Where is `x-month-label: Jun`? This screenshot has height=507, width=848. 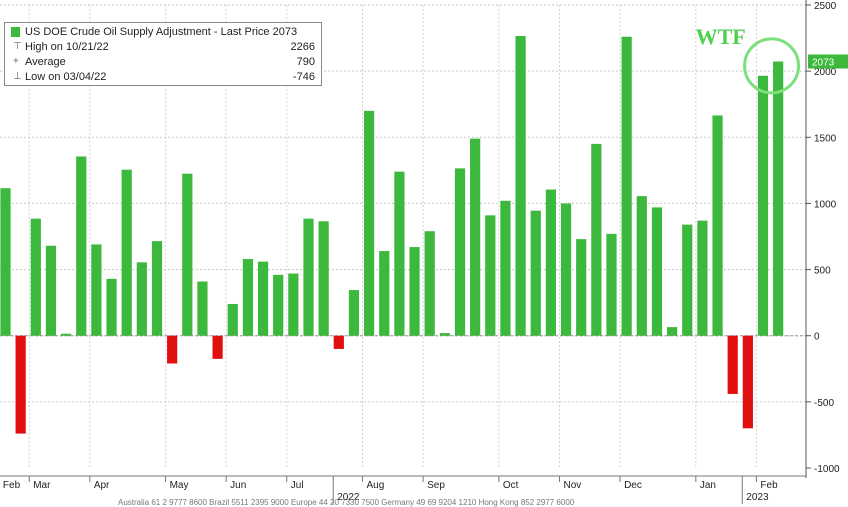 x-month-label: Jun is located at coordinates (238, 485).